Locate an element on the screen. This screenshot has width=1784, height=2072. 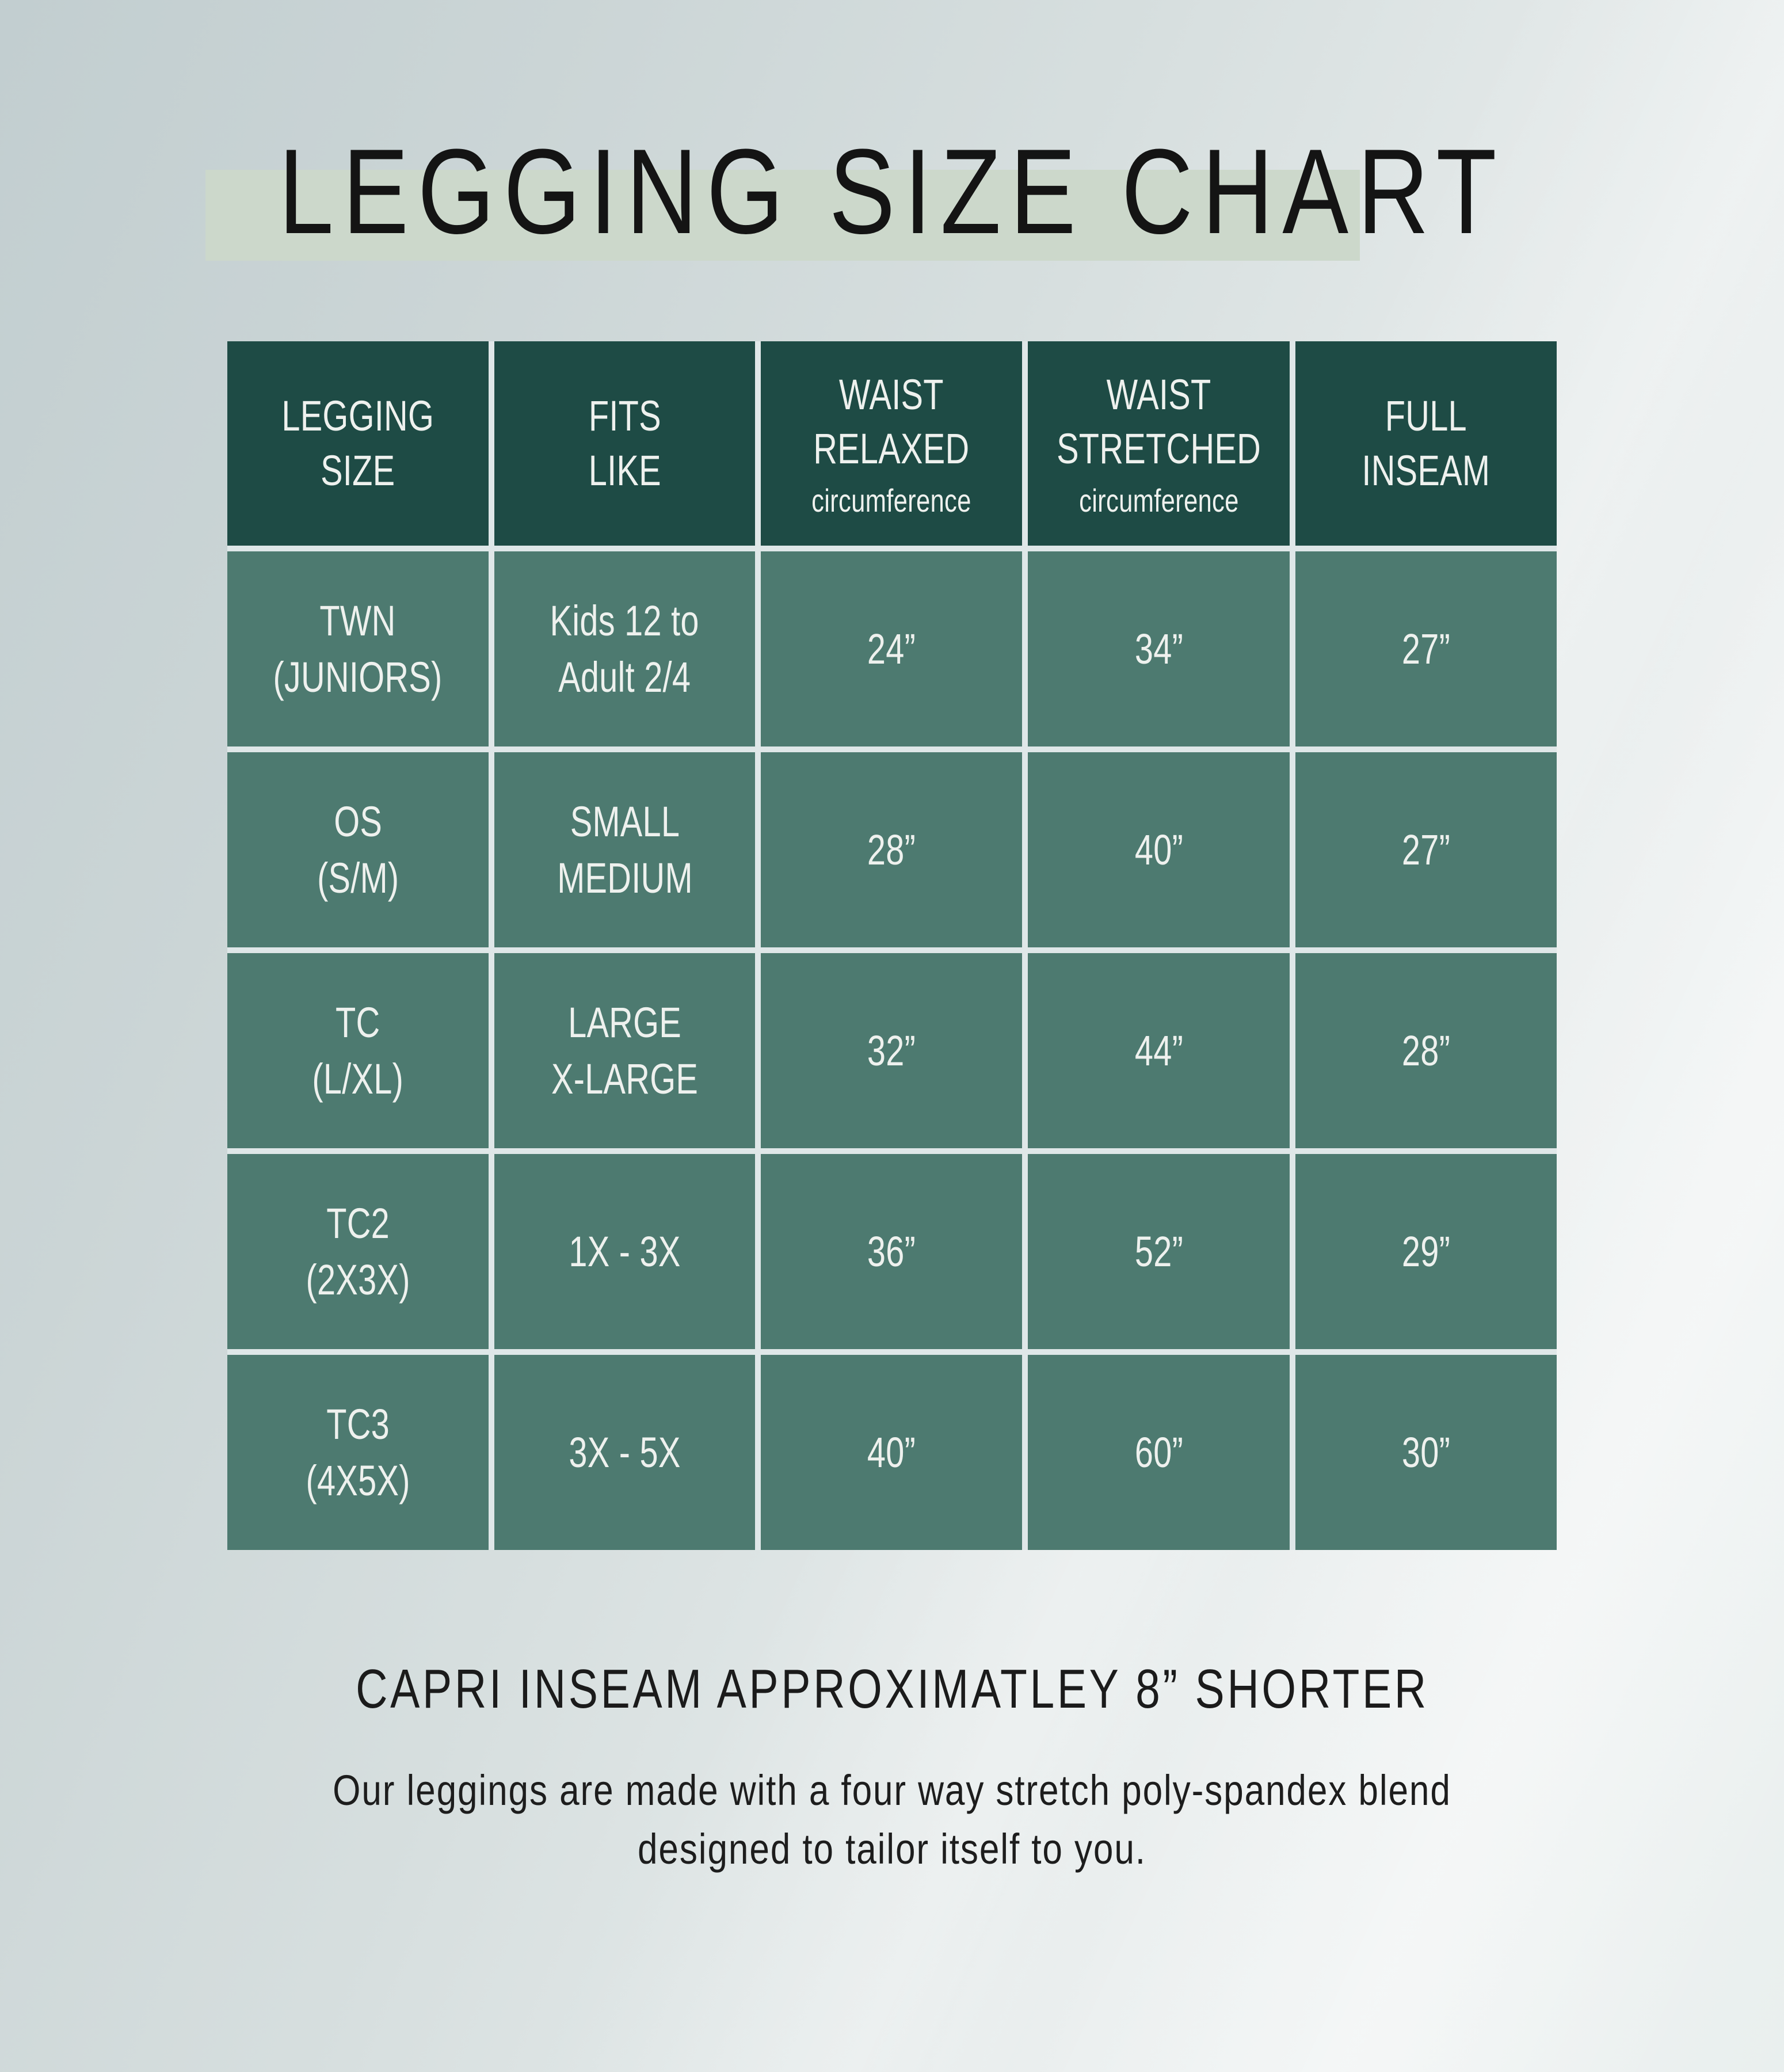
cell-text: OS (S/M) is located at coordinates (358, 850).